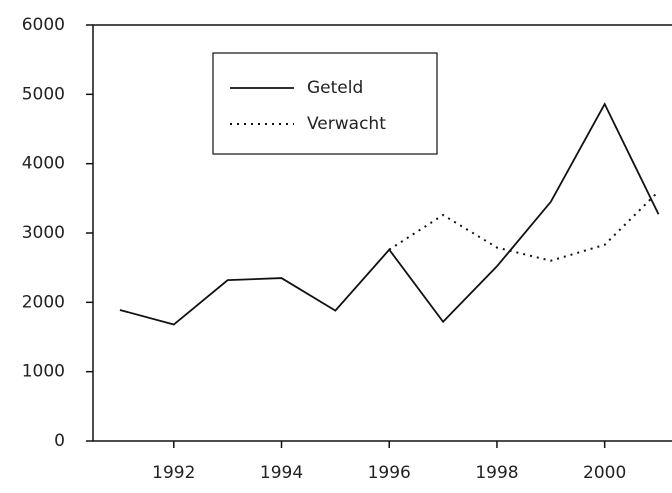 The height and width of the screenshot is (493, 672). Describe the element at coordinates (43, 94) in the screenshot. I see `y-tick-label: 5000` at that location.